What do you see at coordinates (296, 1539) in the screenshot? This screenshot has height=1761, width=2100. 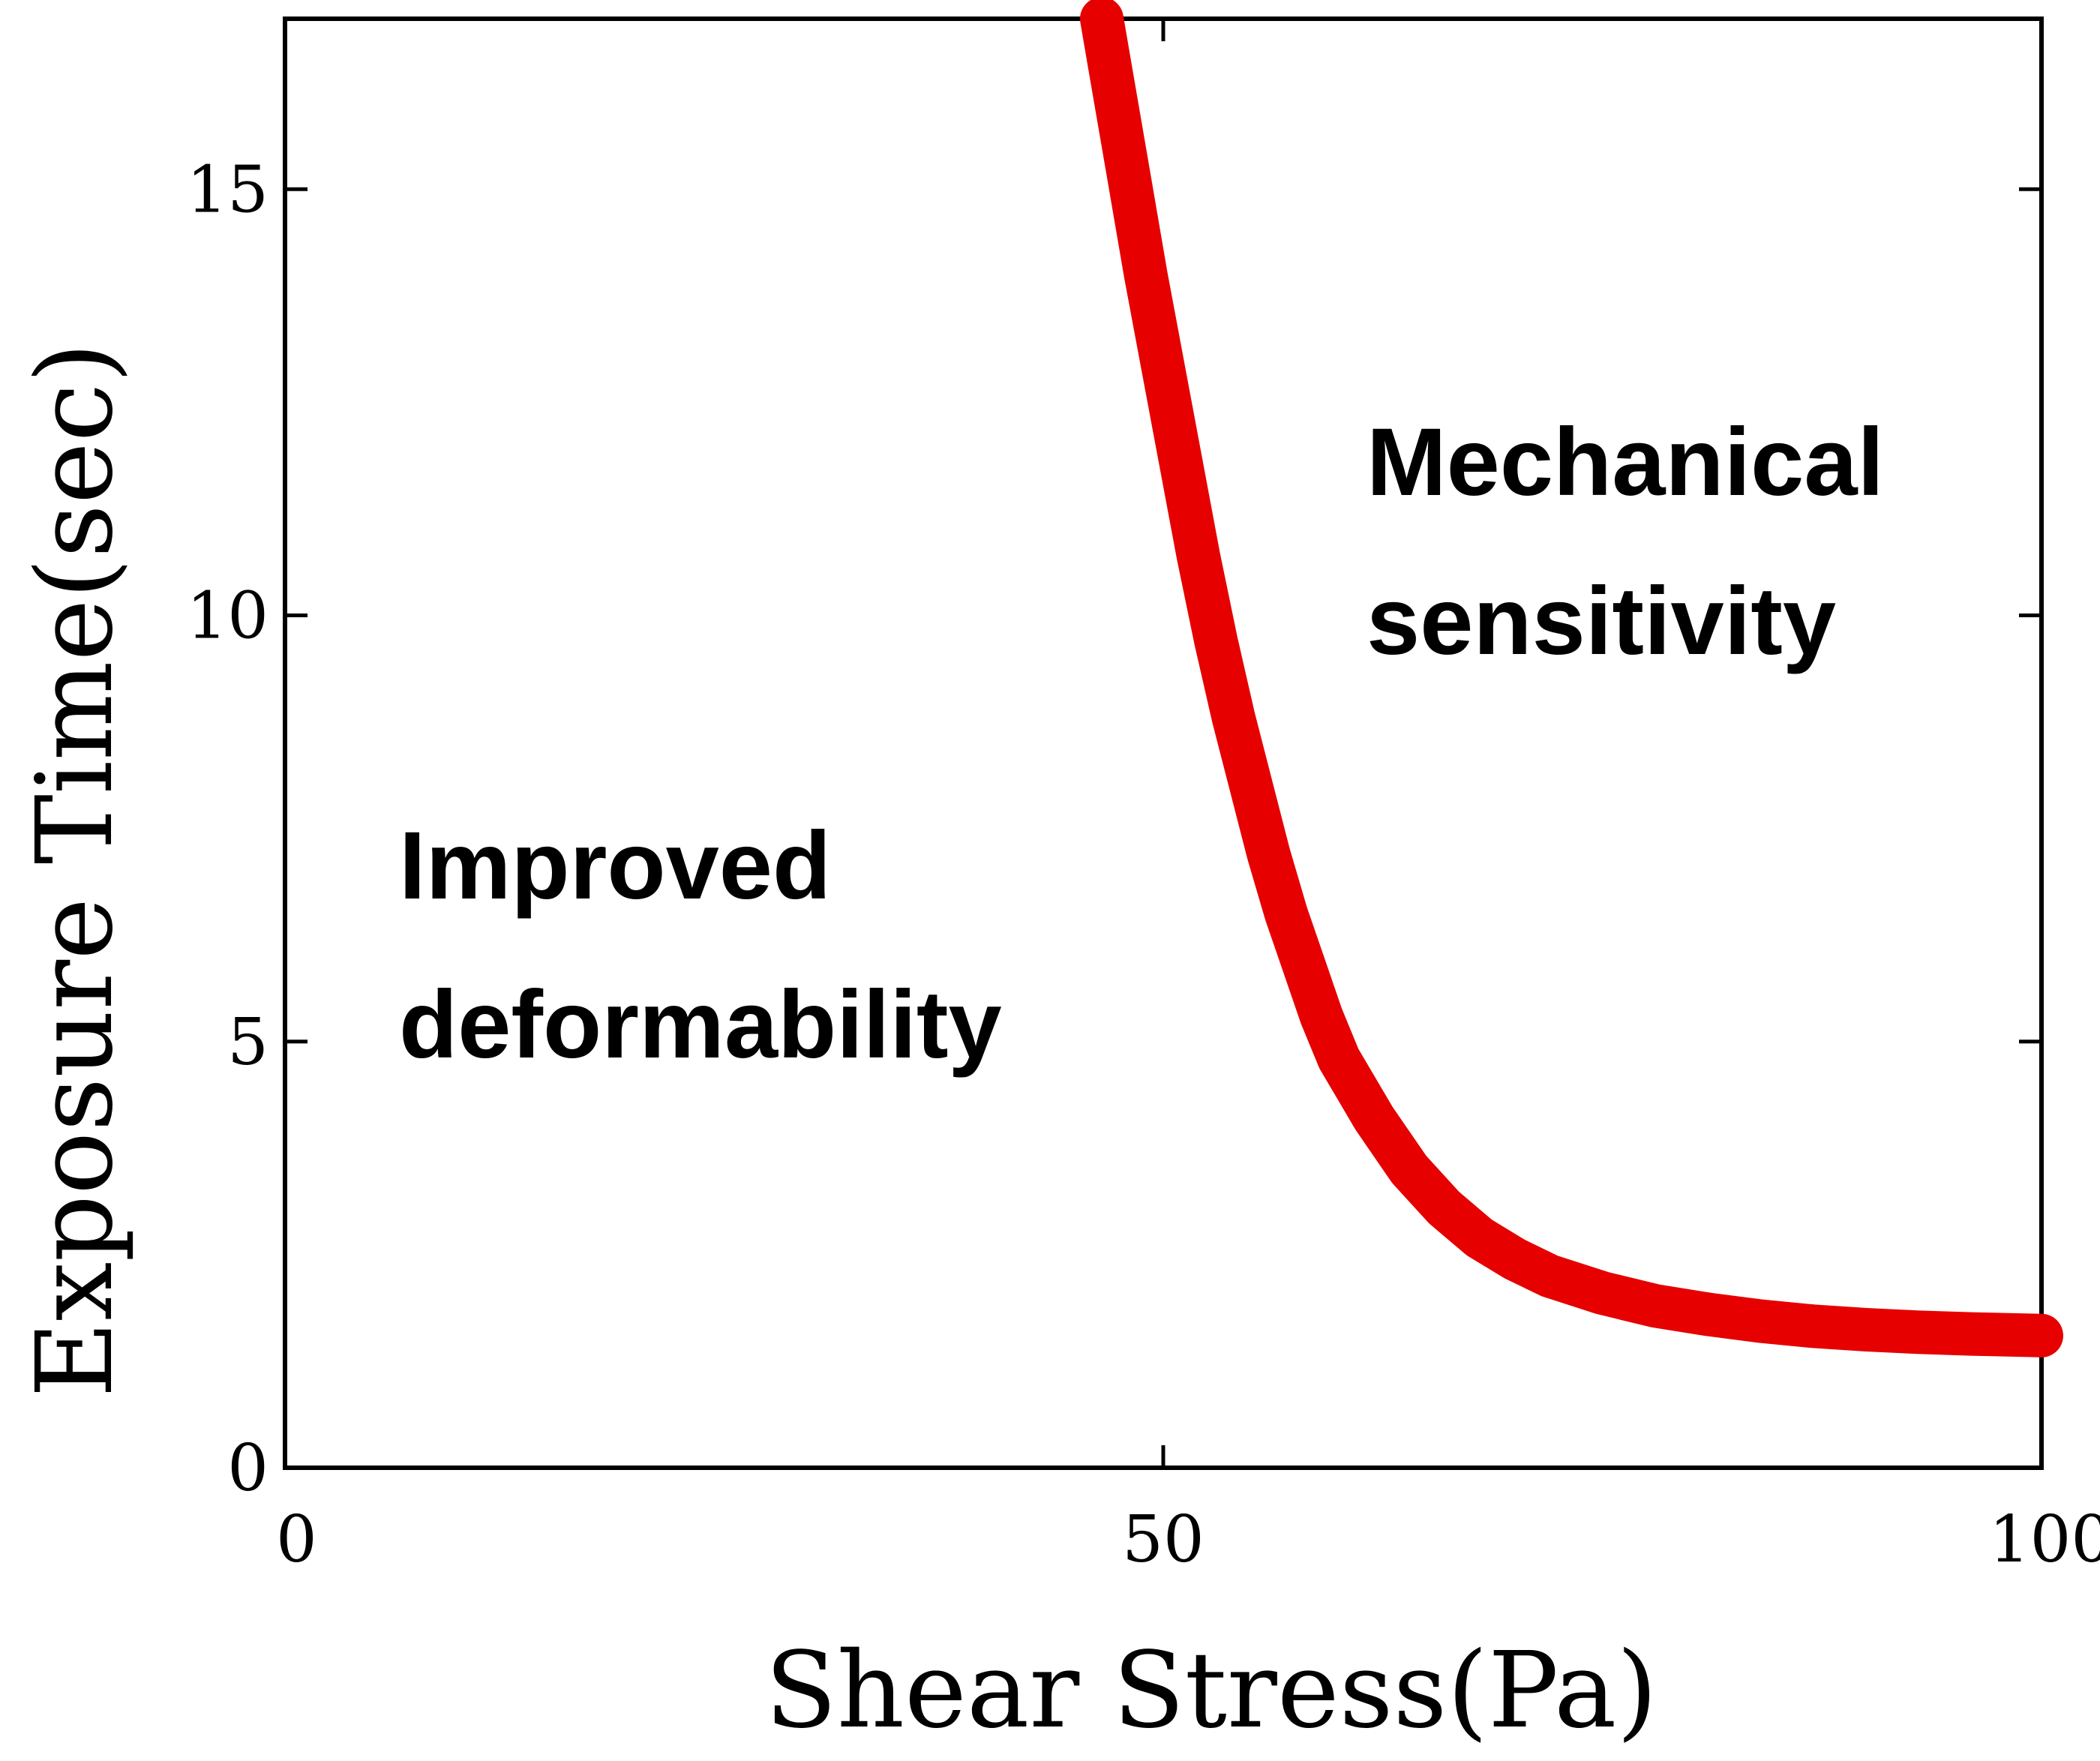 I see `x-tick-label: 0` at bounding box center [296, 1539].